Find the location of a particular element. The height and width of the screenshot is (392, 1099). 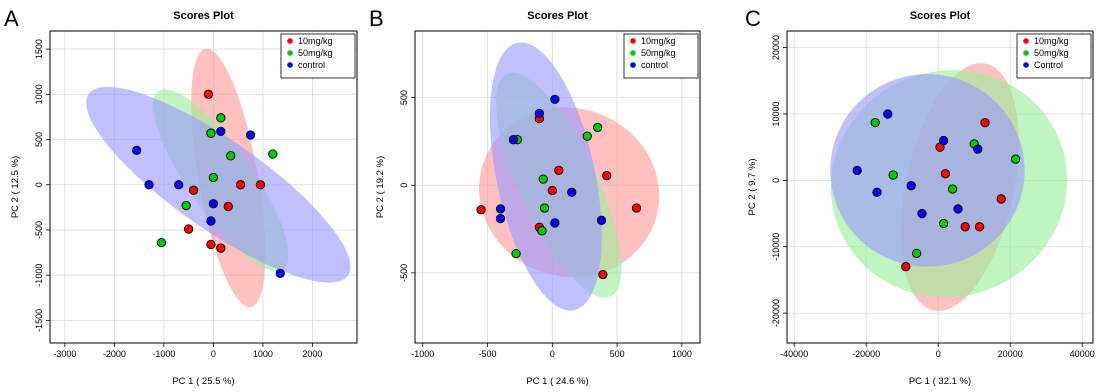

x-axis: -3000 -2000 -1000 0 1000 2000 PC 1 ( 25.5 %) is located at coordinates (187, 365).